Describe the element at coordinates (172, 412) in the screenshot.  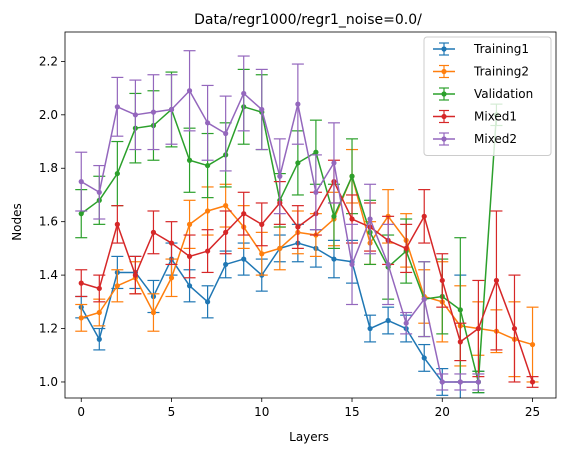
I see `x-tick-label: 5` at that location.